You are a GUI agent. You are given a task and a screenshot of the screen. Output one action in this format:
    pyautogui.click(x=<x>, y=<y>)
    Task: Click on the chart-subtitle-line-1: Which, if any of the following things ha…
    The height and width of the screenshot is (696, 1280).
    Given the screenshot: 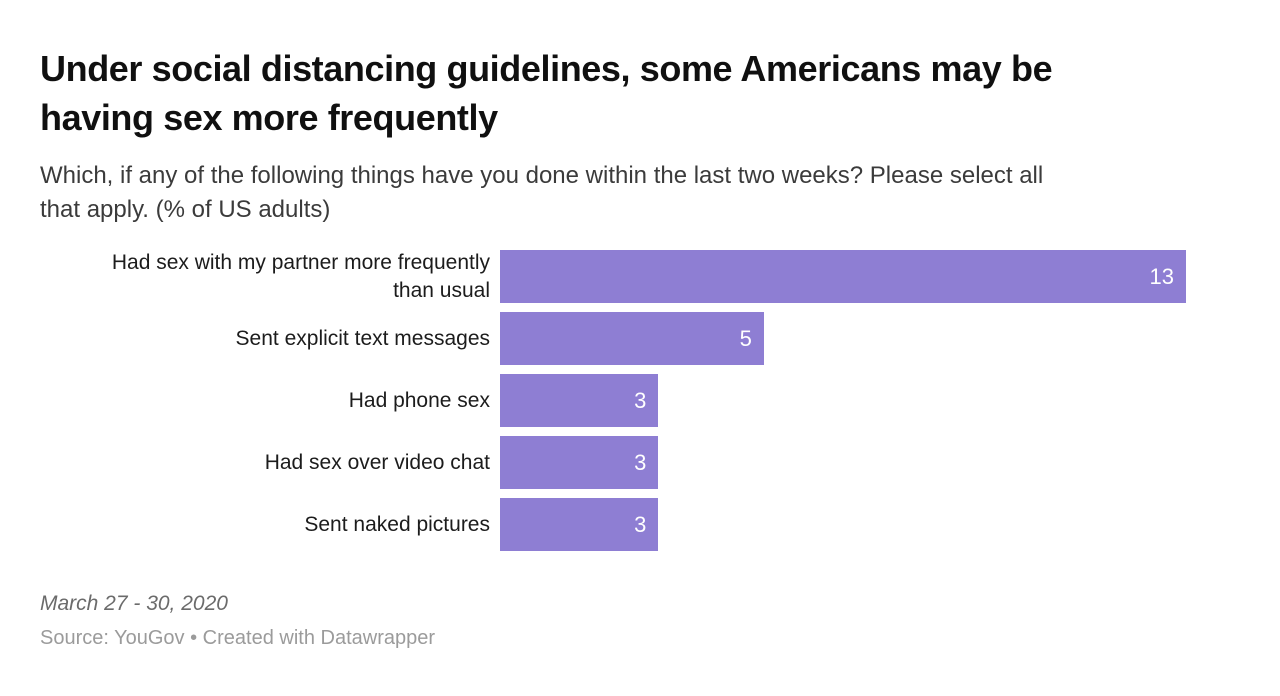 What is the action you would take?
    pyautogui.click(x=542, y=175)
    